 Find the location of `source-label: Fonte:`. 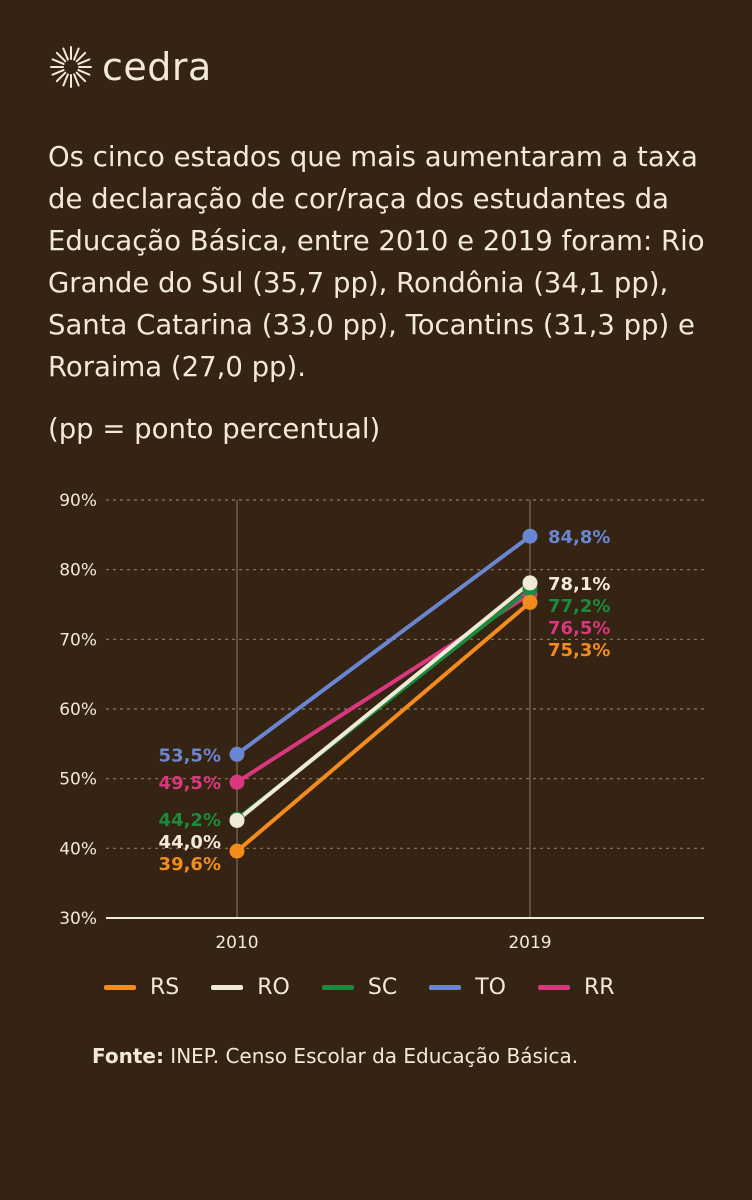

source-label: Fonte: is located at coordinates (128, 1056).